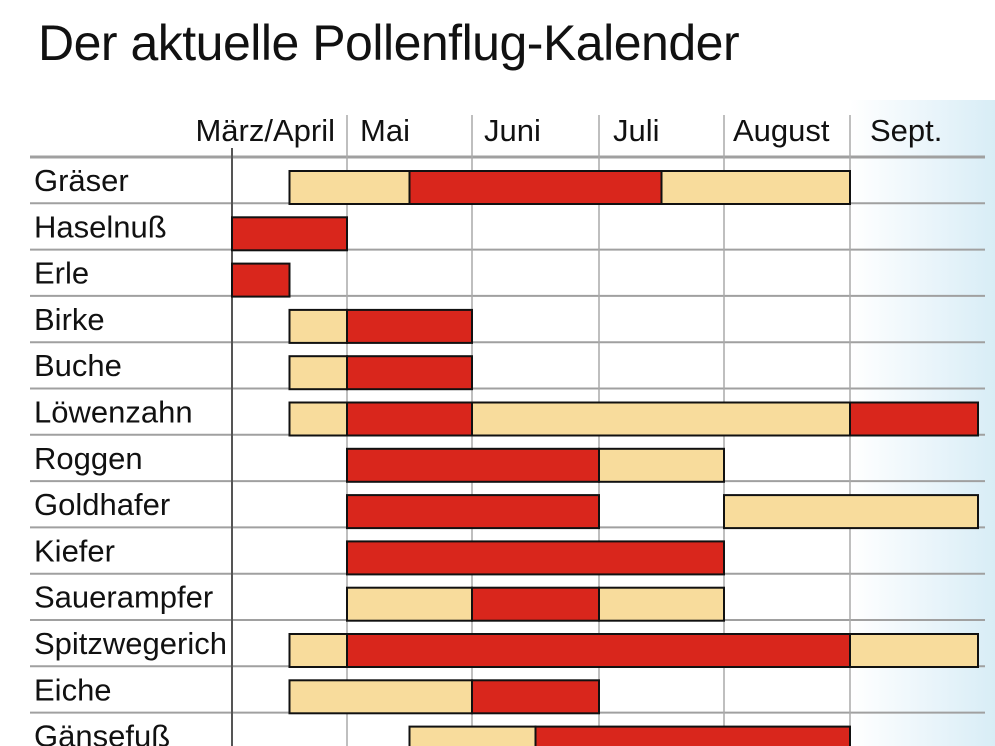 Image resolution: width=995 pixels, height=746 pixels. I want to click on month-label: Sept., so click(906, 130).